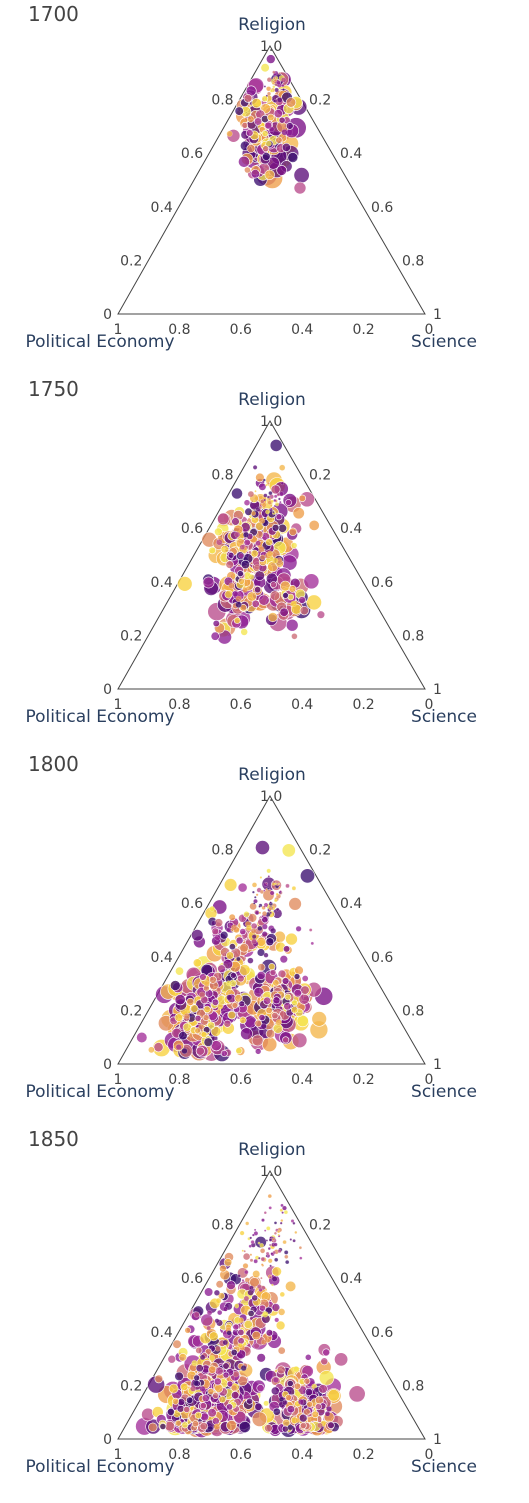  Describe the element at coordinates (131, 261) in the screenshot. I see `religion-tick-label: 0.2` at that location.